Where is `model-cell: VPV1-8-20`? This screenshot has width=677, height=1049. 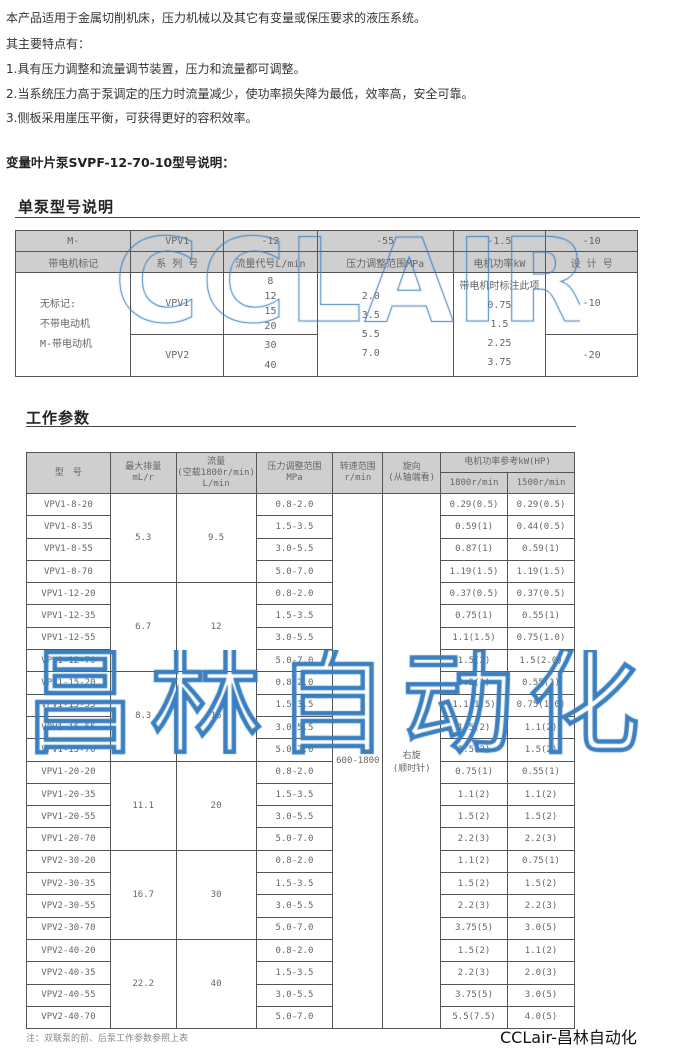 model-cell: VPV1-8-20 is located at coordinates (68, 504).